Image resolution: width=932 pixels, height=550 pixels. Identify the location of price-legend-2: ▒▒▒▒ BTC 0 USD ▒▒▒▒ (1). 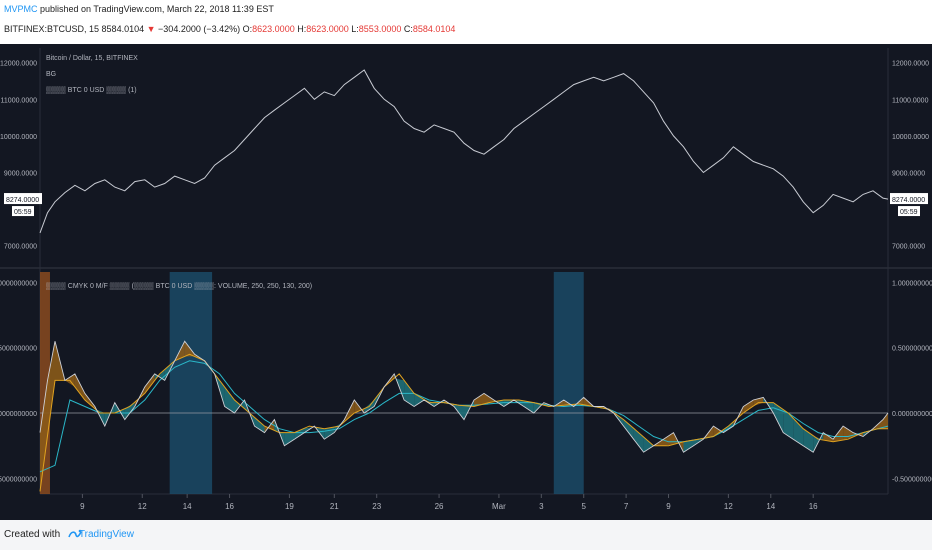
(91, 90).